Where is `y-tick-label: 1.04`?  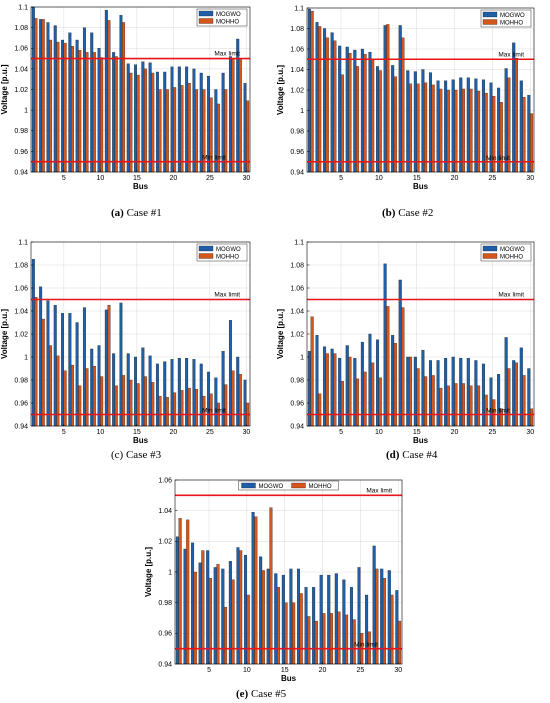
y-tick-label: 1.04 is located at coordinates (297, 70).